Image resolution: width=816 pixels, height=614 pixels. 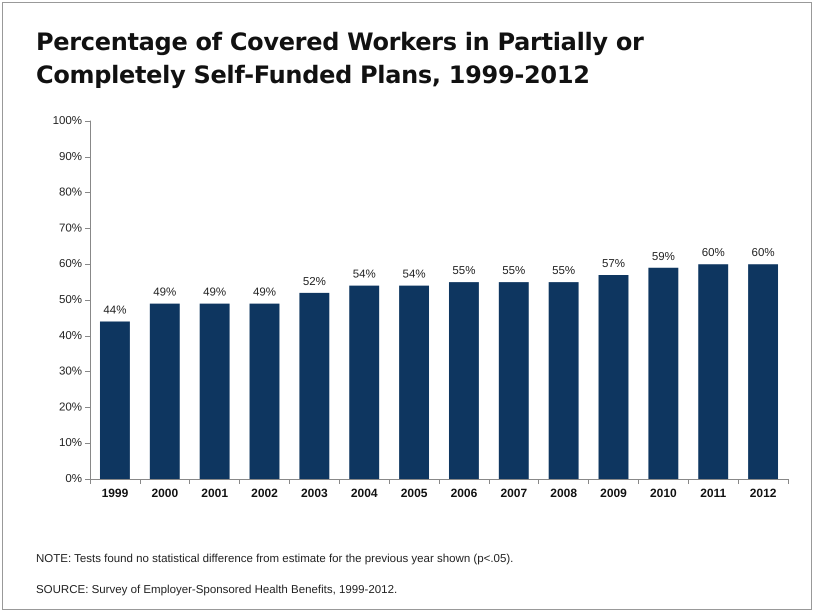 What do you see at coordinates (340, 59) in the screenshot?
I see `chart-title: Percentage of Covered Workers in Partially or Completely Self-Funded Plans, 1999-2012` at bounding box center [340, 59].